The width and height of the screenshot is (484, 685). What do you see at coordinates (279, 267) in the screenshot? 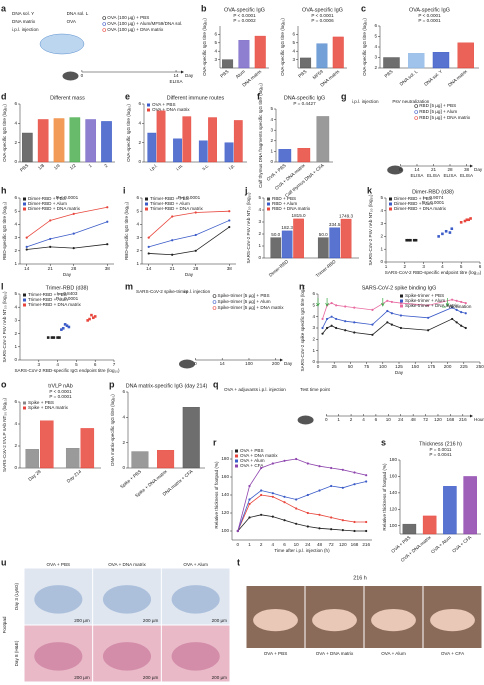
I see `x-tick-label: Dimer-RBD` at bounding box center [279, 267].